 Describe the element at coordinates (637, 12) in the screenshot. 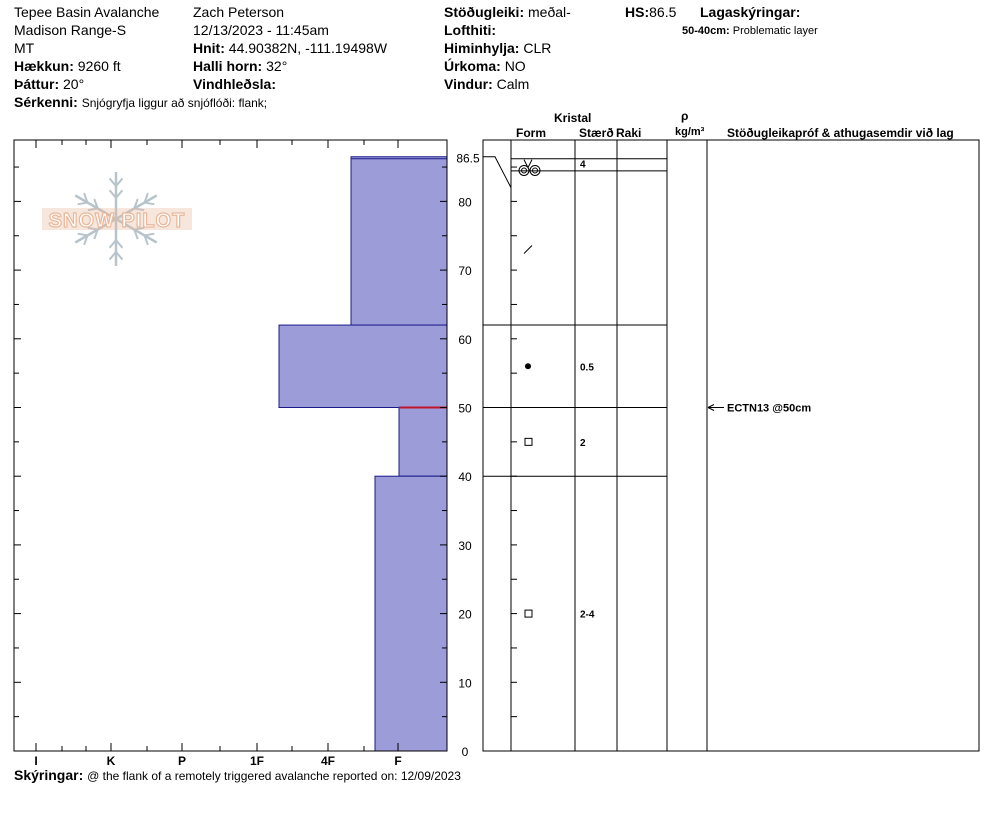

I see `hs-label: HS:` at that location.